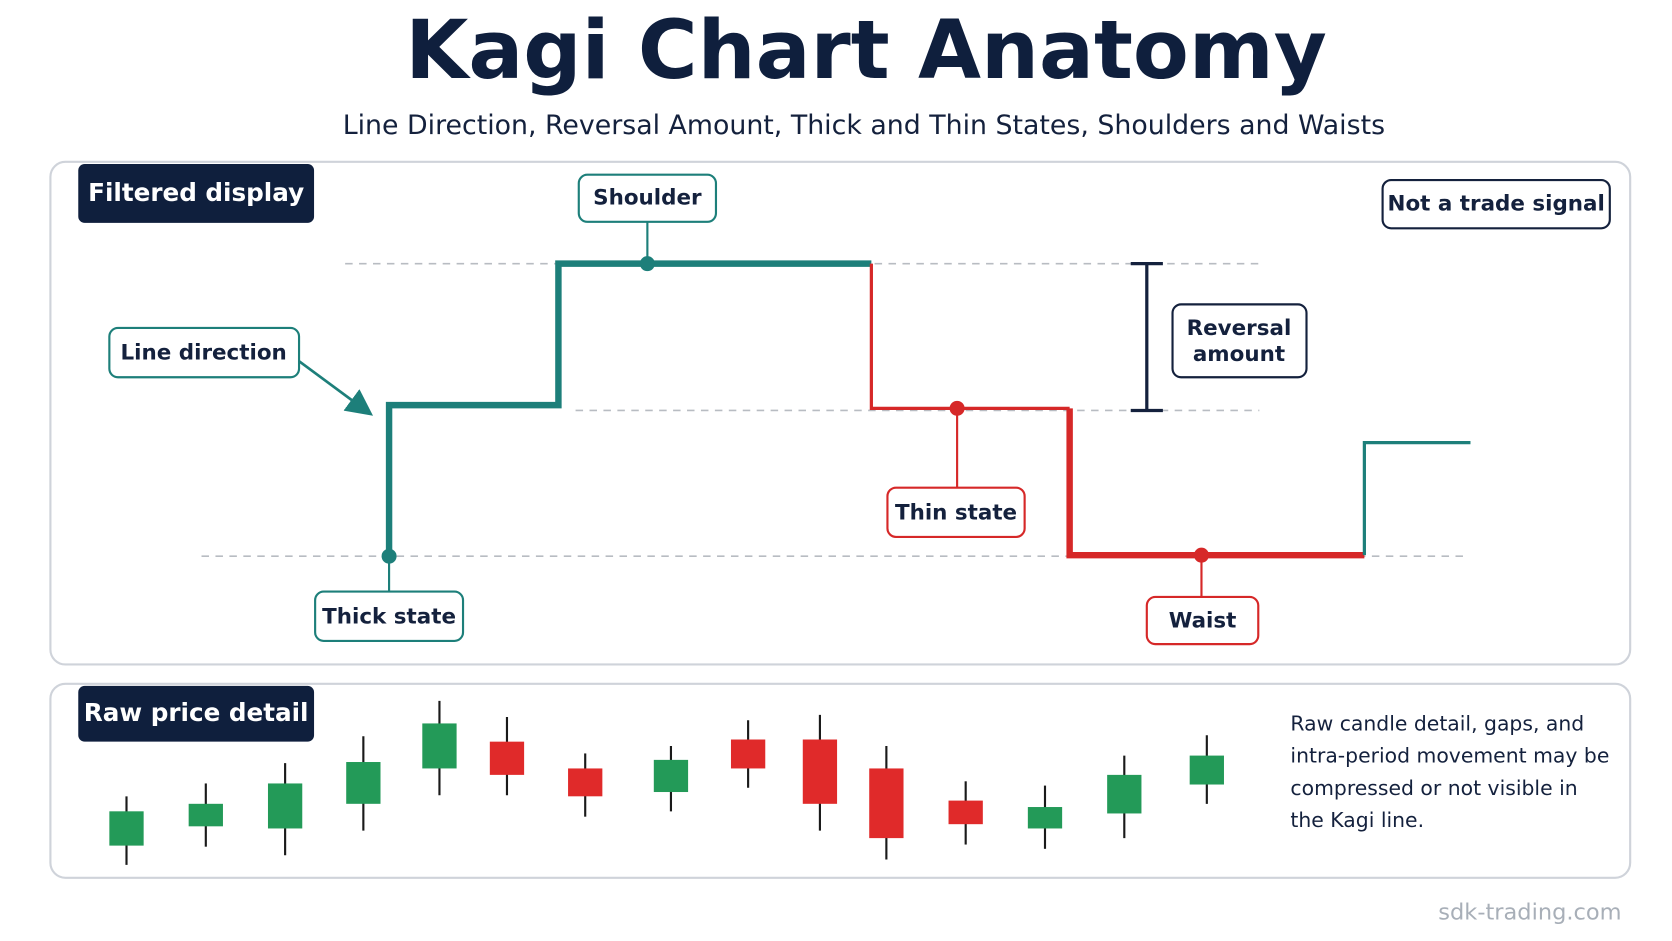 Image resolution: width=1672 pixels, height=941 pixels. I want to click on callout: Thick state, so click(389, 616).